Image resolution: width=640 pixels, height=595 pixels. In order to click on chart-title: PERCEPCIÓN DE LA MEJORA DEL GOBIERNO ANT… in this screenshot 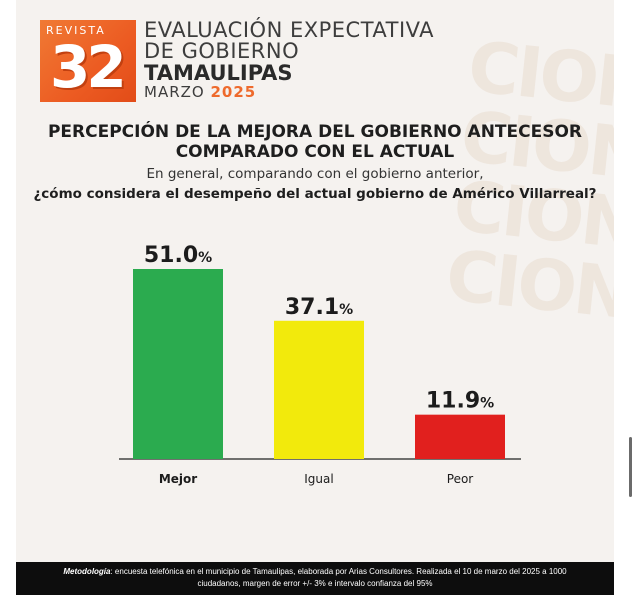, I will do `click(315, 142)`.